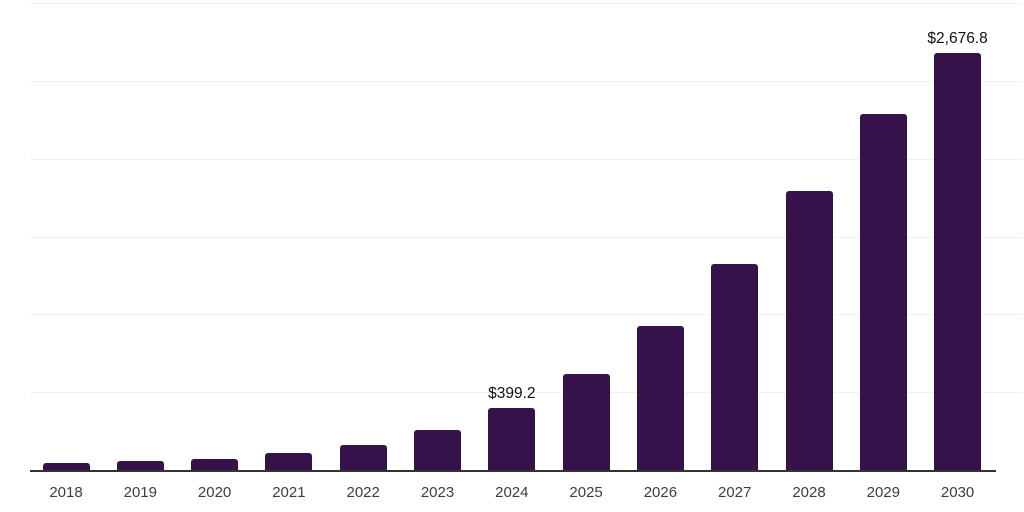  Describe the element at coordinates (437, 492) in the screenshot. I see `x-axis-tick-label-2023: 2023` at that location.